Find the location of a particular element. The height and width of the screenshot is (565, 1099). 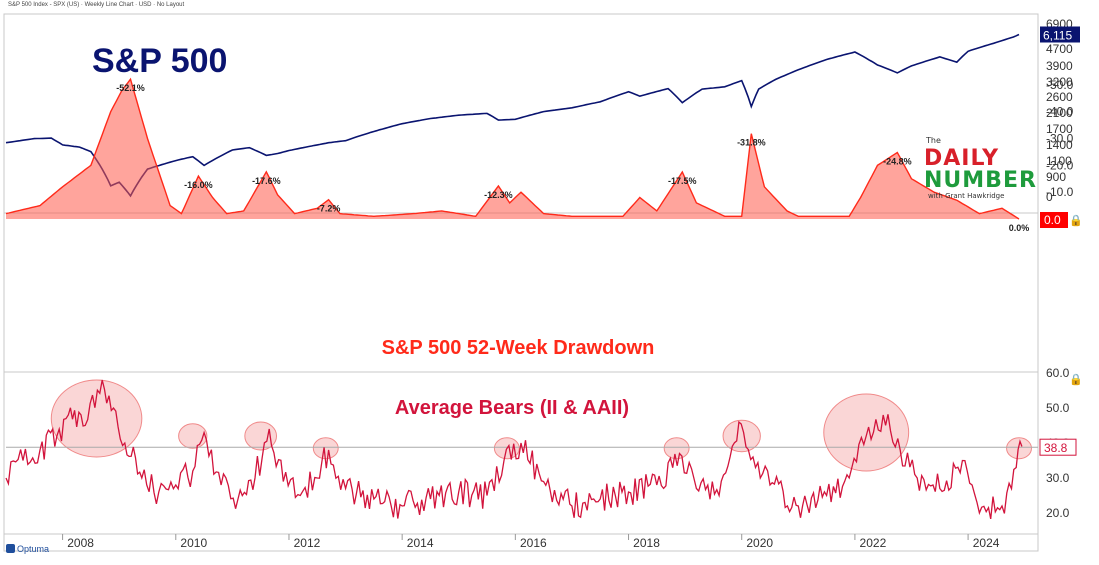

drawdown-last-value-label: 0.0 is located at coordinates (1052, 220).